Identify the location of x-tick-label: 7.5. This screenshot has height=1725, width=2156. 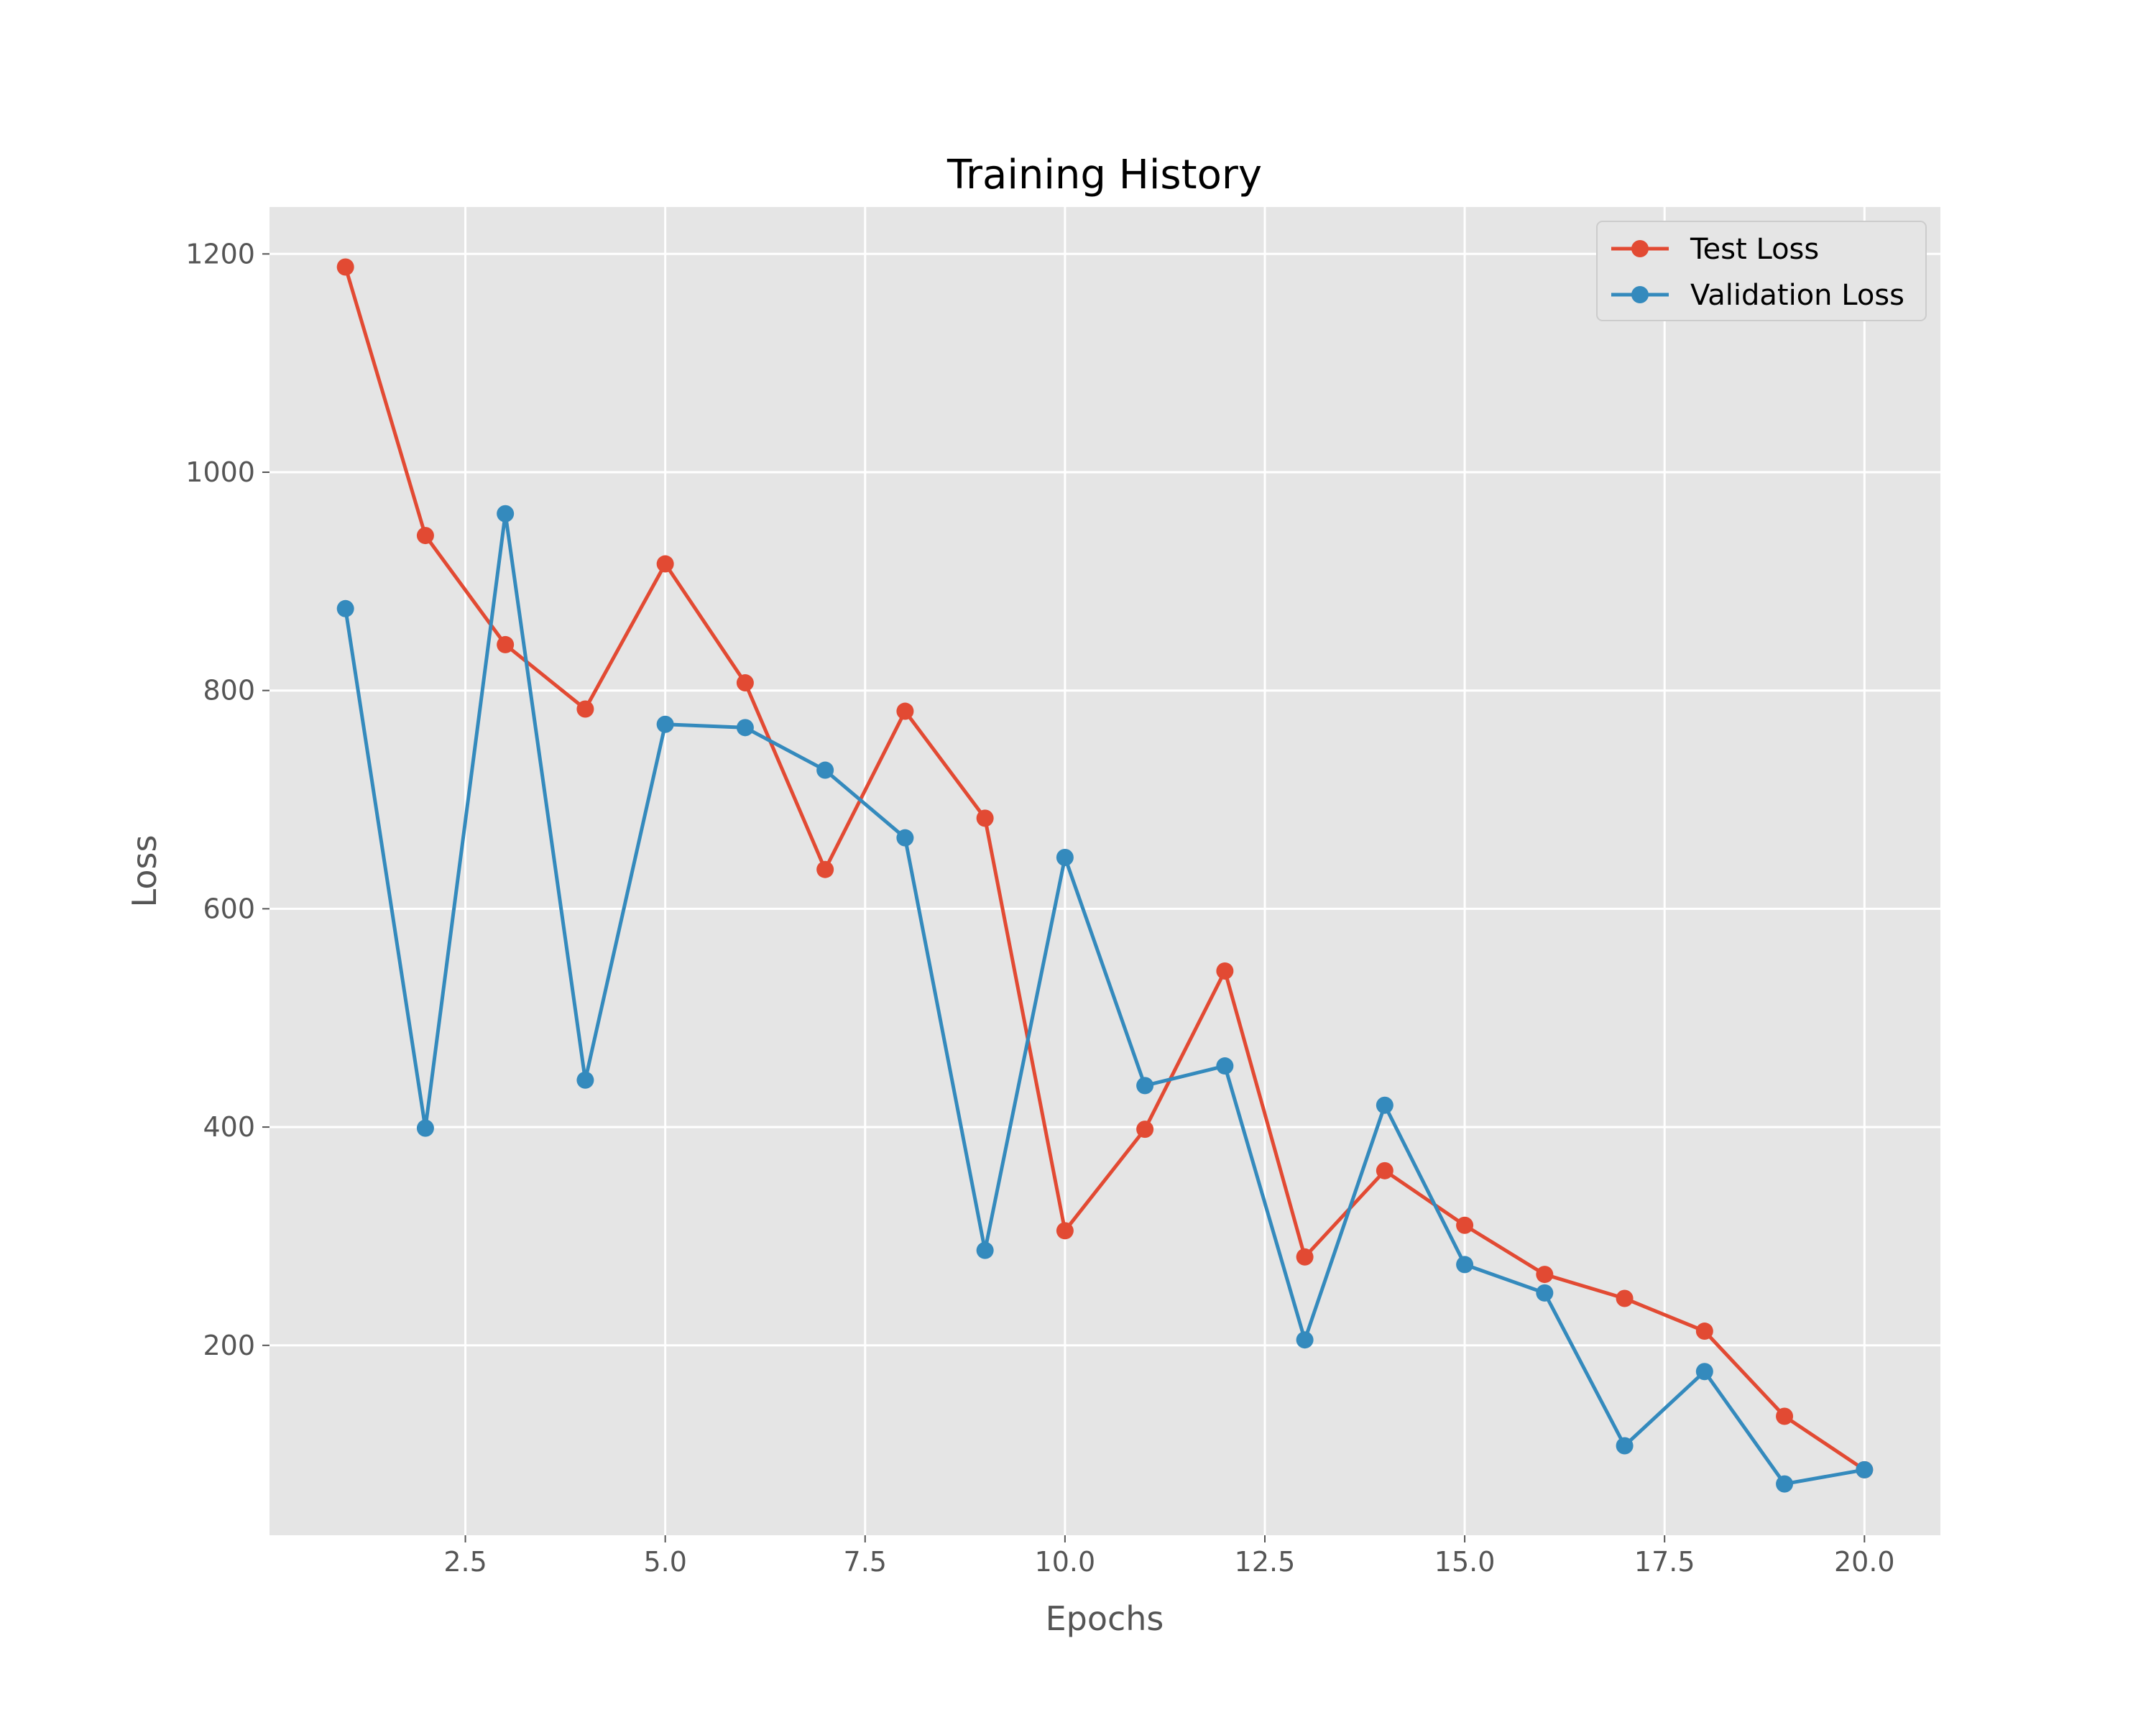
(865, 1562).